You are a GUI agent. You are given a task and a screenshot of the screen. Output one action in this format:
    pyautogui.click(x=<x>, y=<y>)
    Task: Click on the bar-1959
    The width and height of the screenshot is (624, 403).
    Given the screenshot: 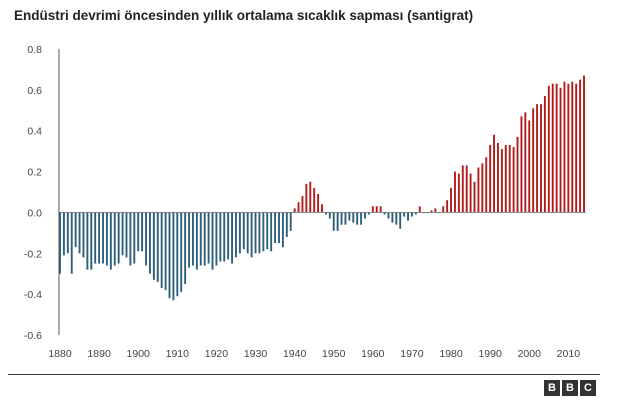 What is the action you would take?
    pyautogui.click(x=368, y=213)
    